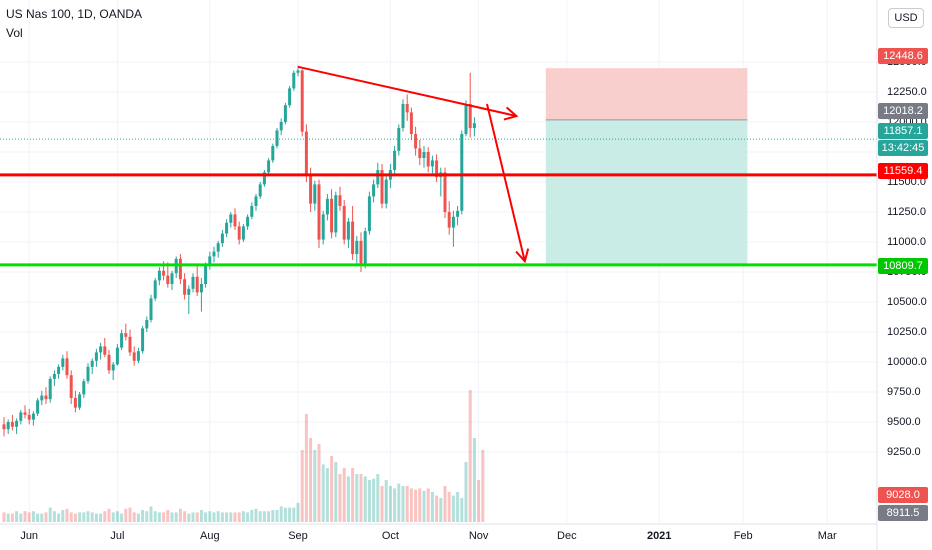  Describe the element at coordinates (478, 536) in the screenshot. I see `time-tick-label: Nov` at that location.